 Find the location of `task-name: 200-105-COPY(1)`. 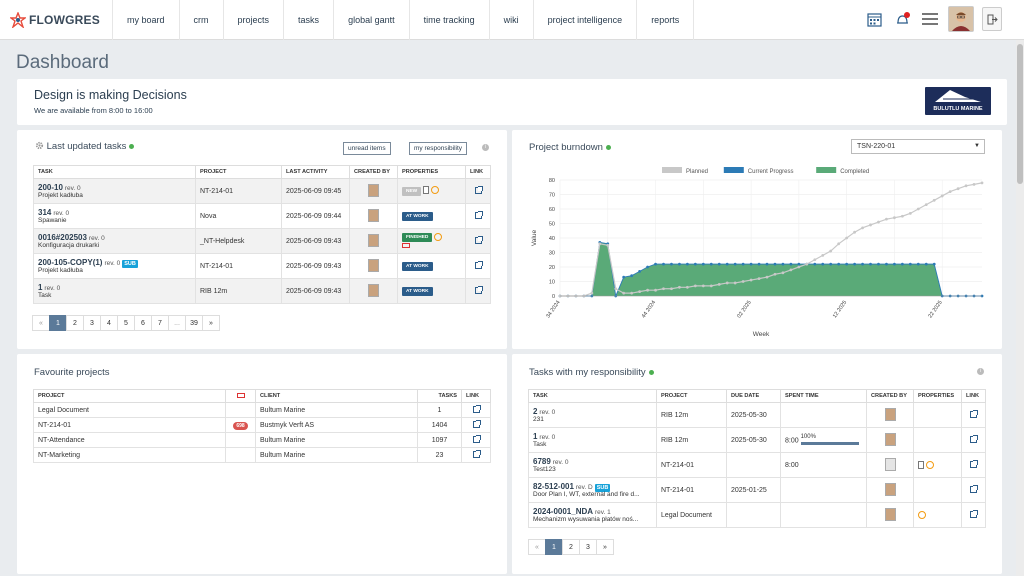

task-name: 200-105-COPY(1) is located at coordinates (70, 262).